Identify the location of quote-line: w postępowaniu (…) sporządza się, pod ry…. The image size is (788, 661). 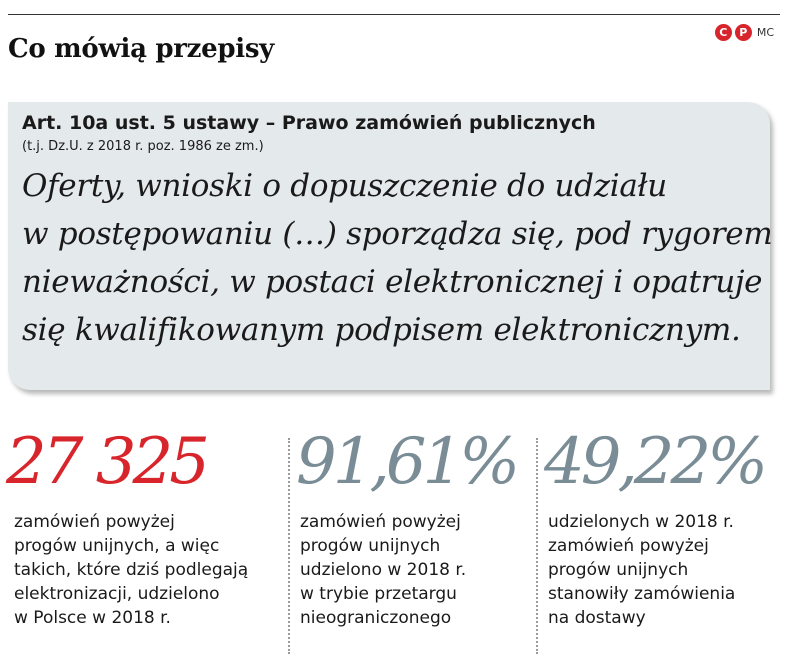
(397, 234).